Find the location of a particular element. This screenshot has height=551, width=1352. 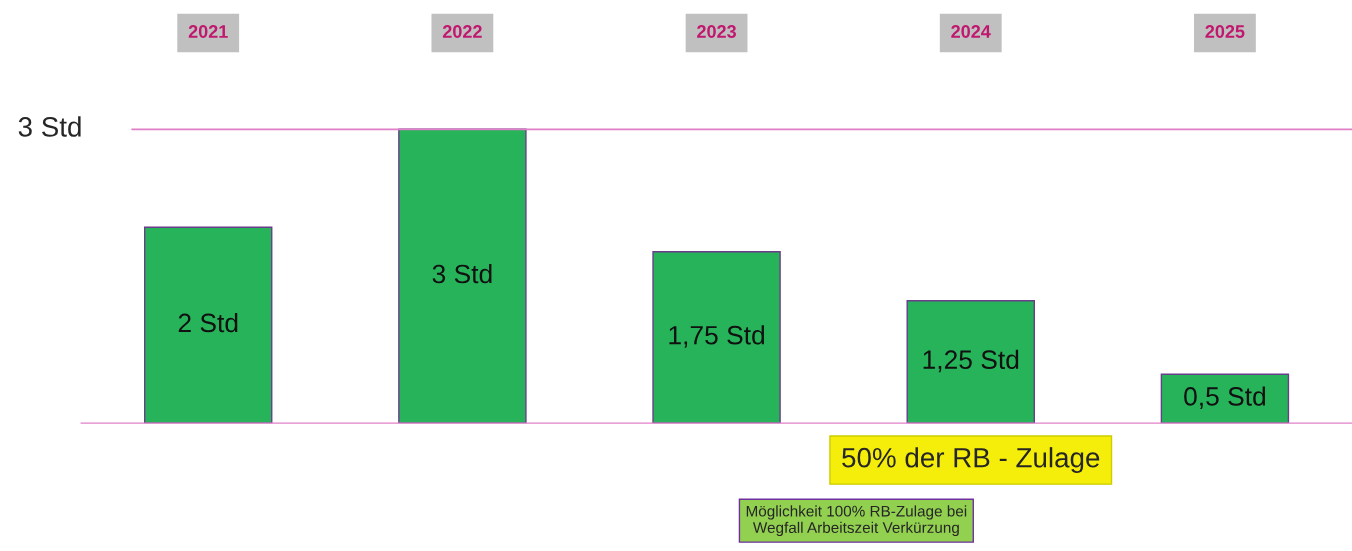

x-tick-label: 2021 is located at coordinates (208, 31).